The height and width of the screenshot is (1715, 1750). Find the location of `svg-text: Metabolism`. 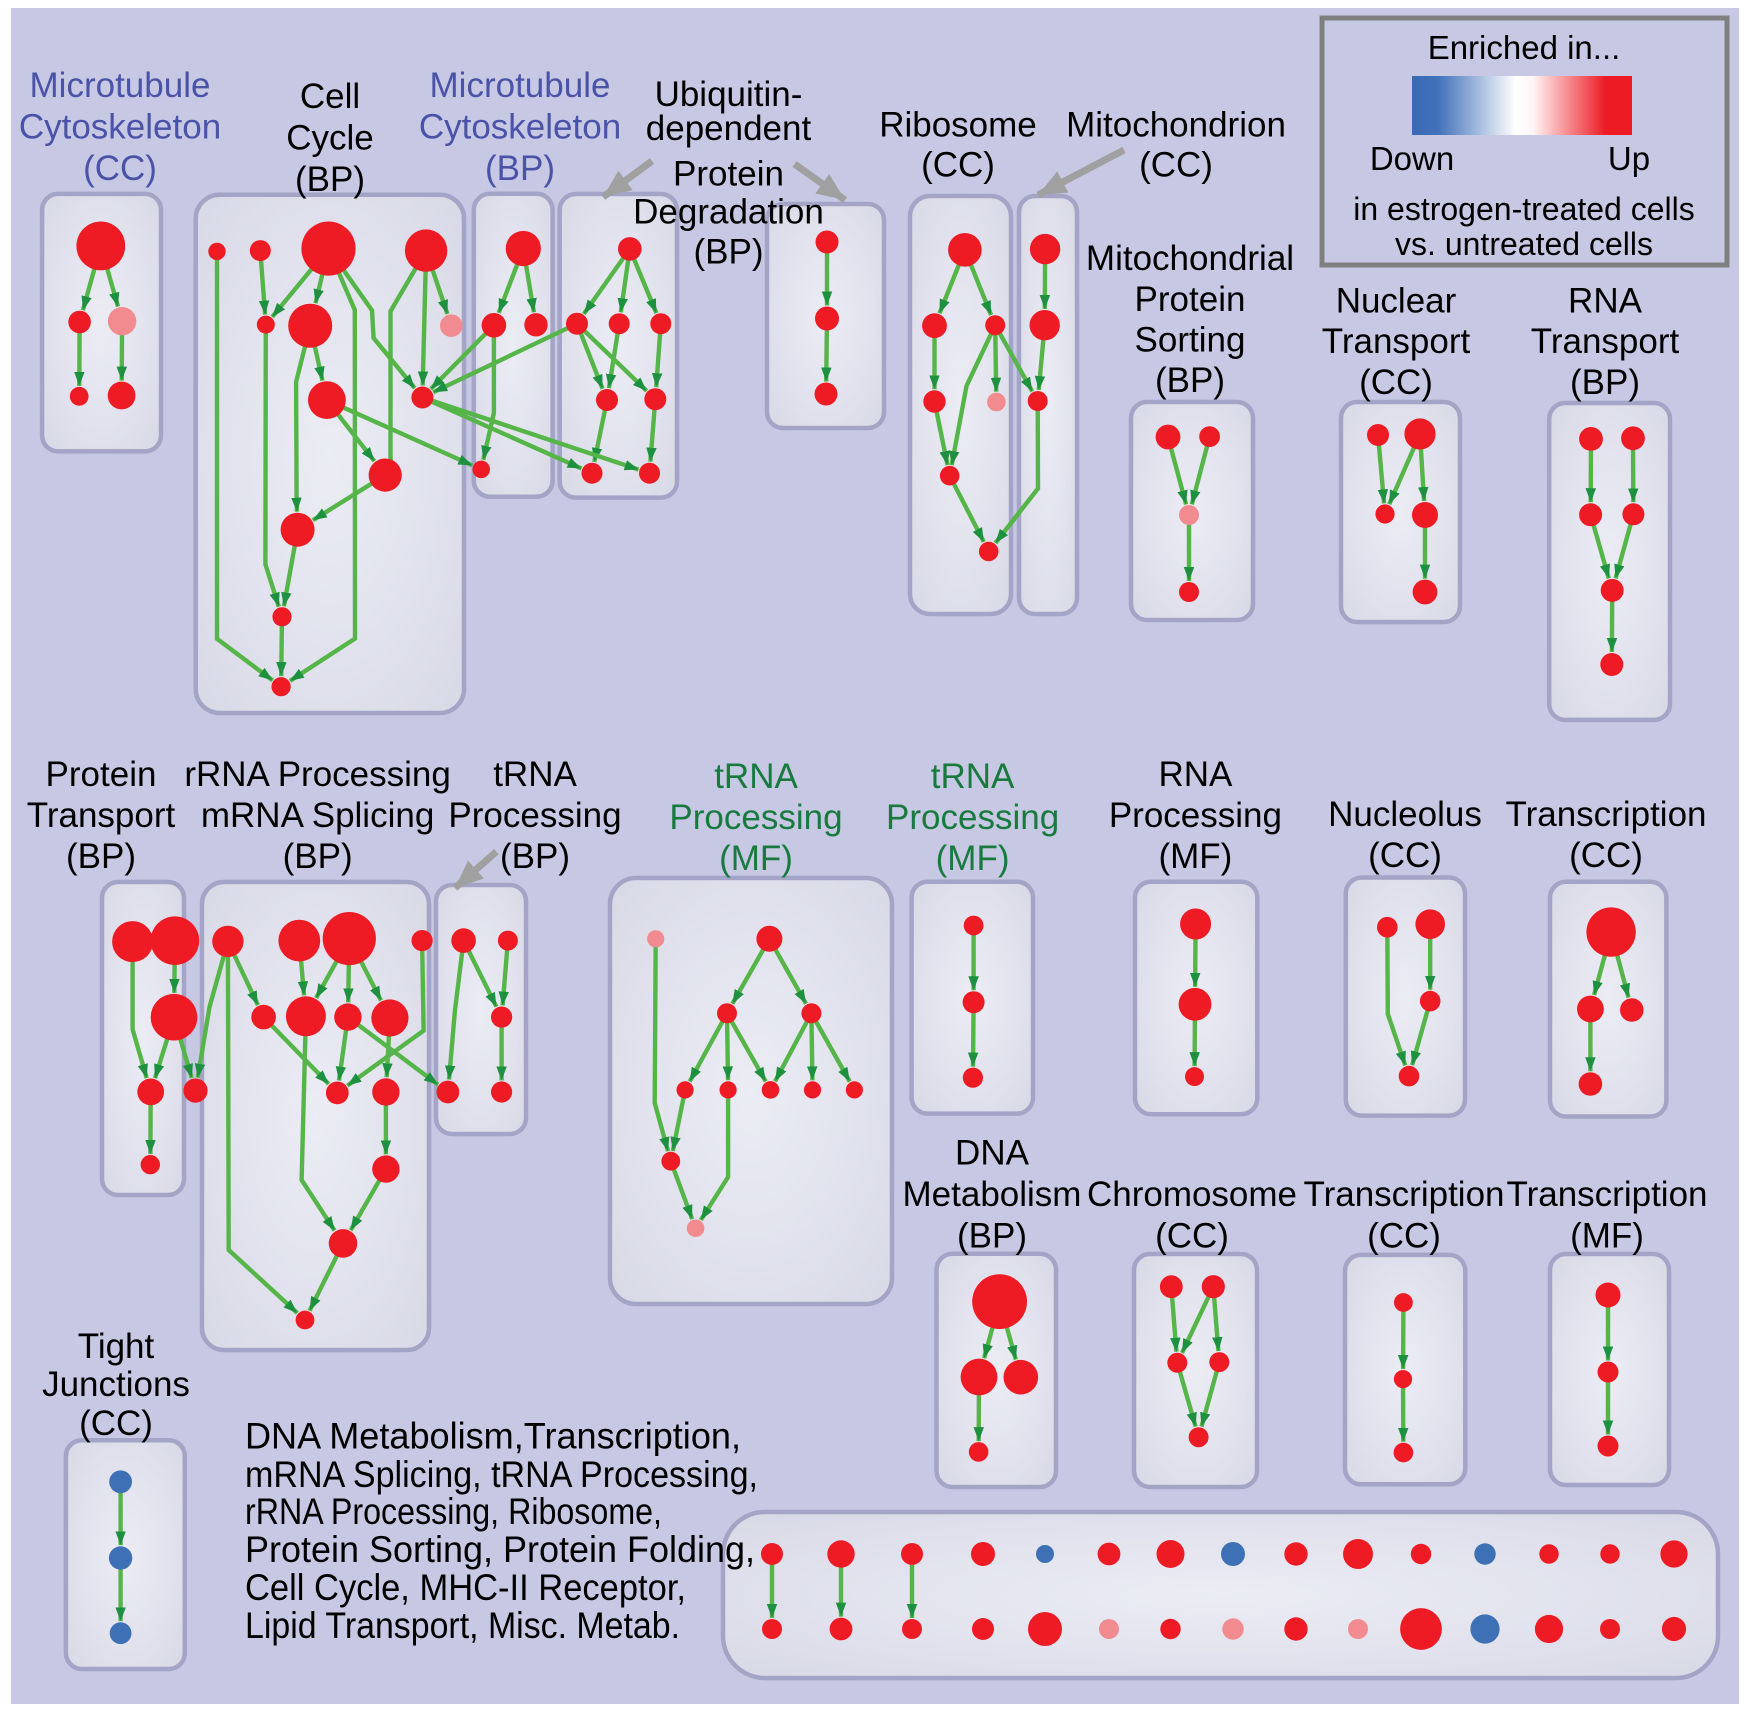

svg-text: Metabolism is located at coordinates (992, 1194).